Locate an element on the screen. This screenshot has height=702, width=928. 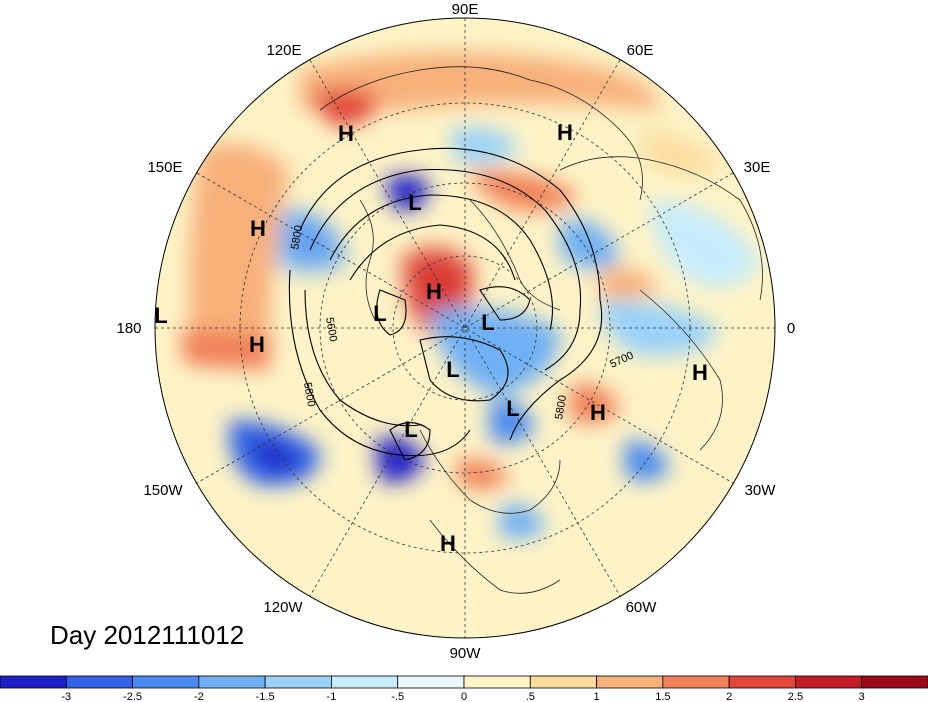
colorbar-tick-label: .5 is located at coordinates (530, 696).